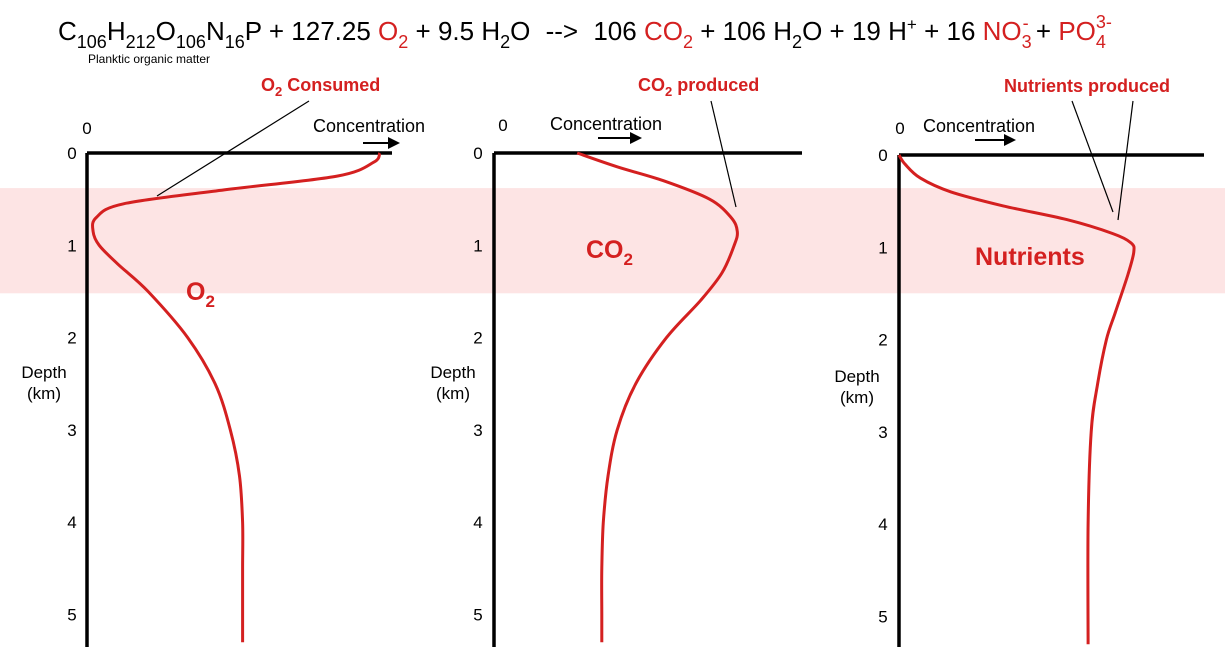 The width and height of the screenshot is (1225, 647). I want to click on leader-o2, so click(233, 148).